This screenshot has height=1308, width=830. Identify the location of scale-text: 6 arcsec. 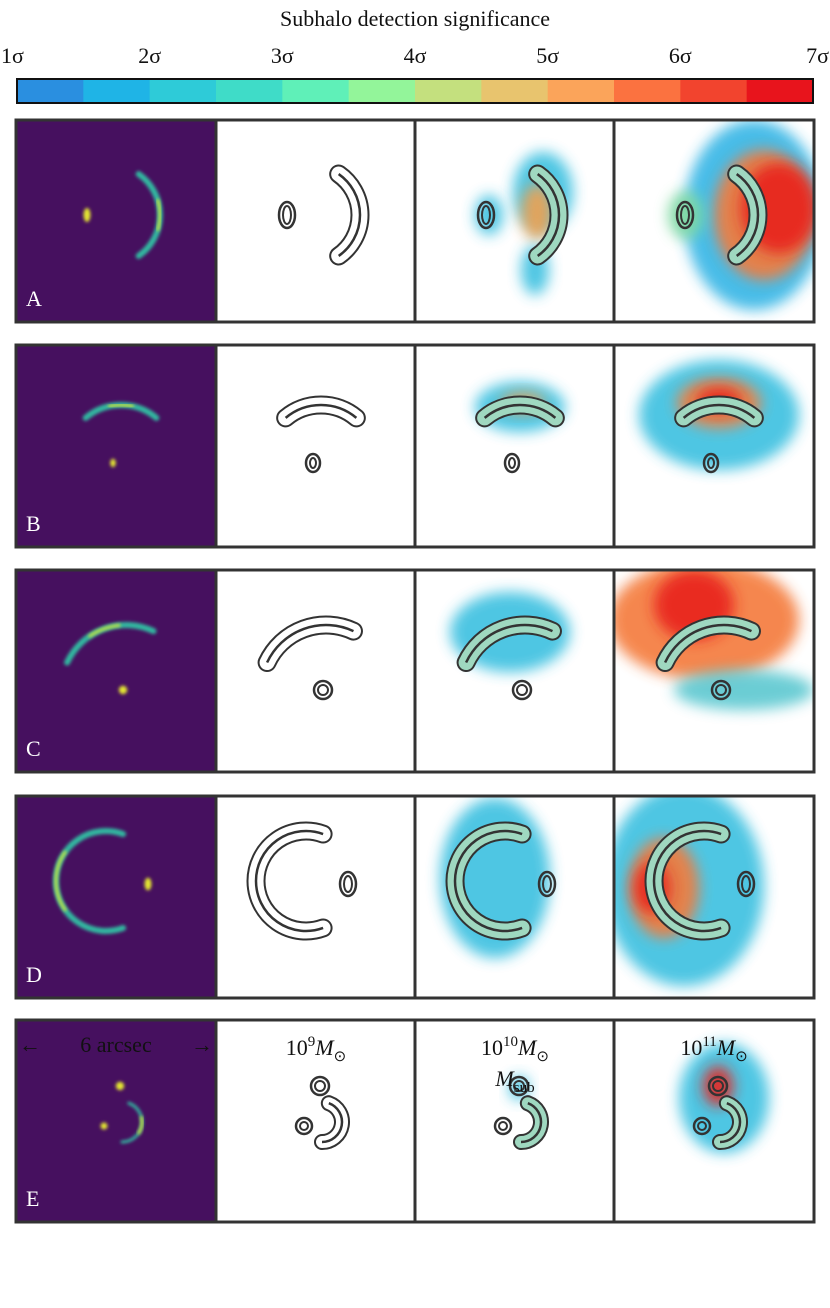
(116, 1044).